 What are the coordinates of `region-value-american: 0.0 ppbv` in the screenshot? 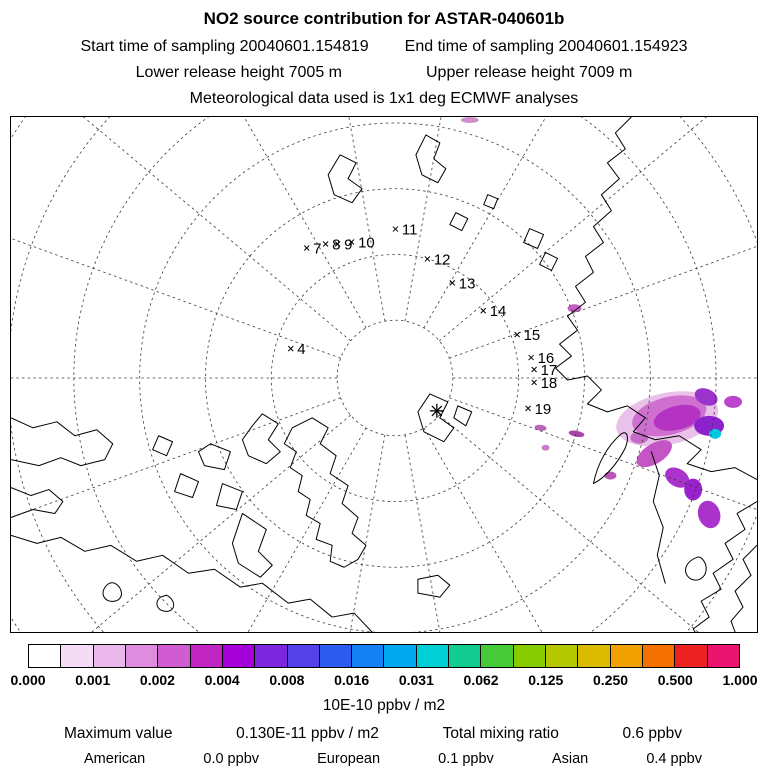 It's located at (231, 759).